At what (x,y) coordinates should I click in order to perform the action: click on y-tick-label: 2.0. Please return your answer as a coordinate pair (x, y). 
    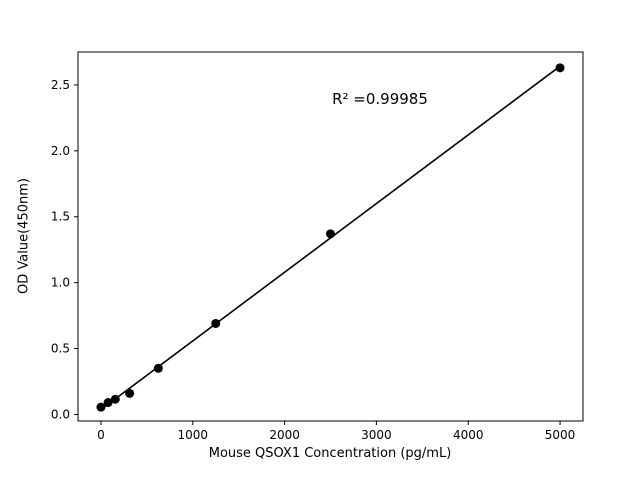
    Looking at the image, I should click on (60, 151).